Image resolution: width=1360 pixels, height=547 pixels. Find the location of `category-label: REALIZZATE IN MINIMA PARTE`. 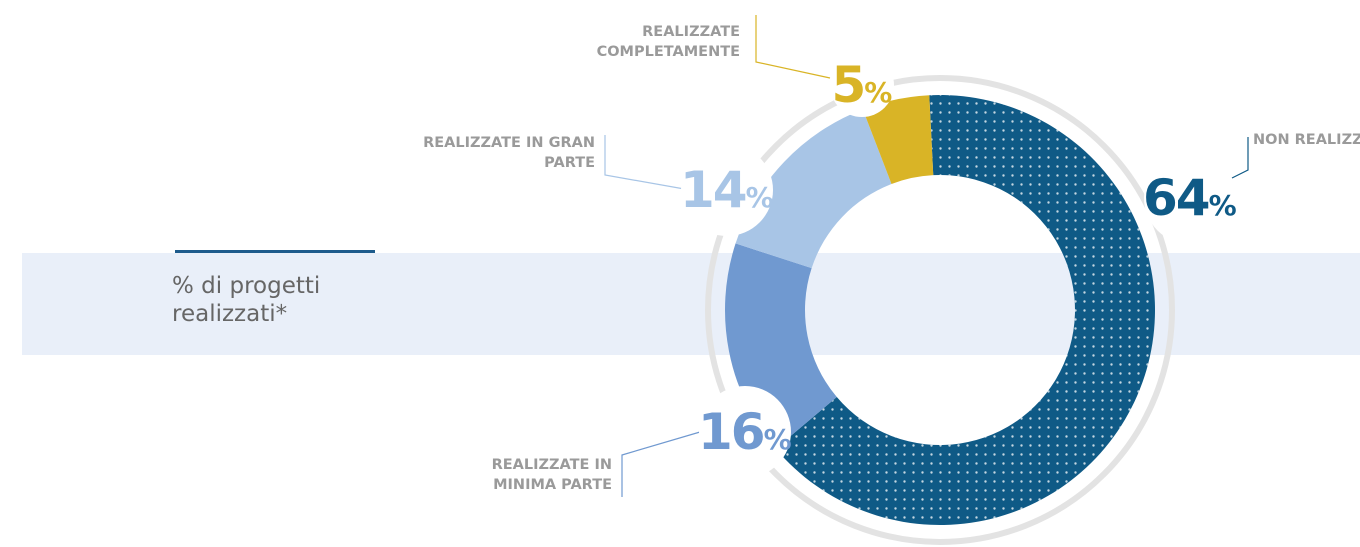

category-label: REALIZZATE IN MINIMA PARTE is located at coordinates (551, 475).